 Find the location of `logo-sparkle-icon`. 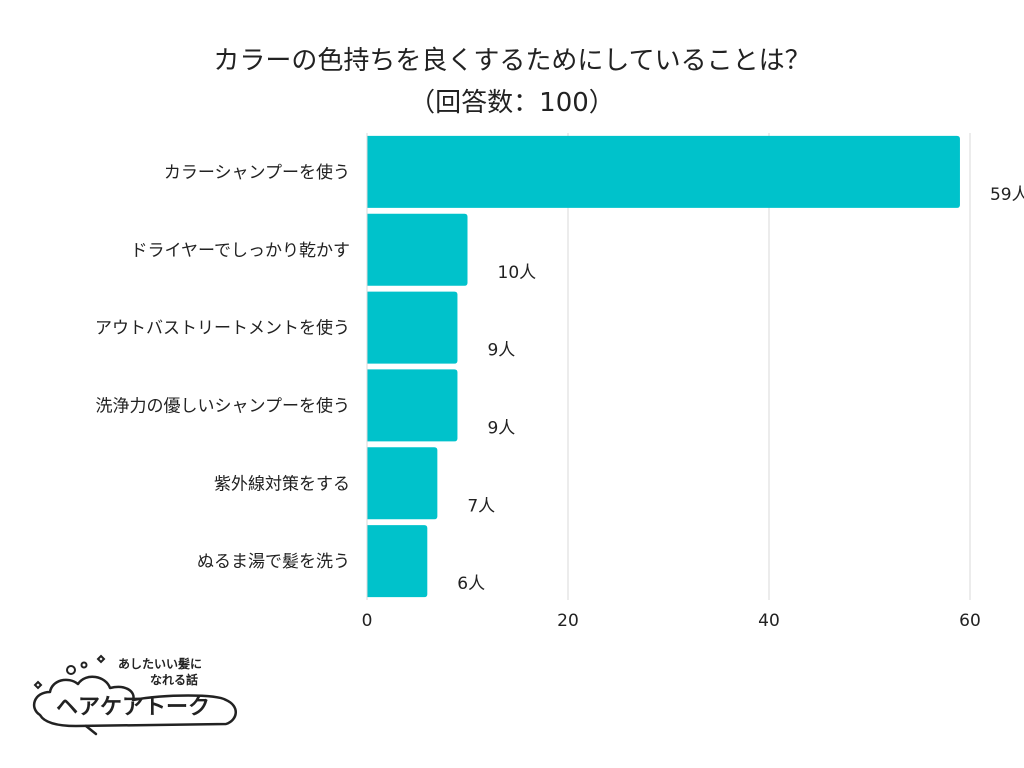

logo-sparkle-icon is located at coordinates (101, 659).